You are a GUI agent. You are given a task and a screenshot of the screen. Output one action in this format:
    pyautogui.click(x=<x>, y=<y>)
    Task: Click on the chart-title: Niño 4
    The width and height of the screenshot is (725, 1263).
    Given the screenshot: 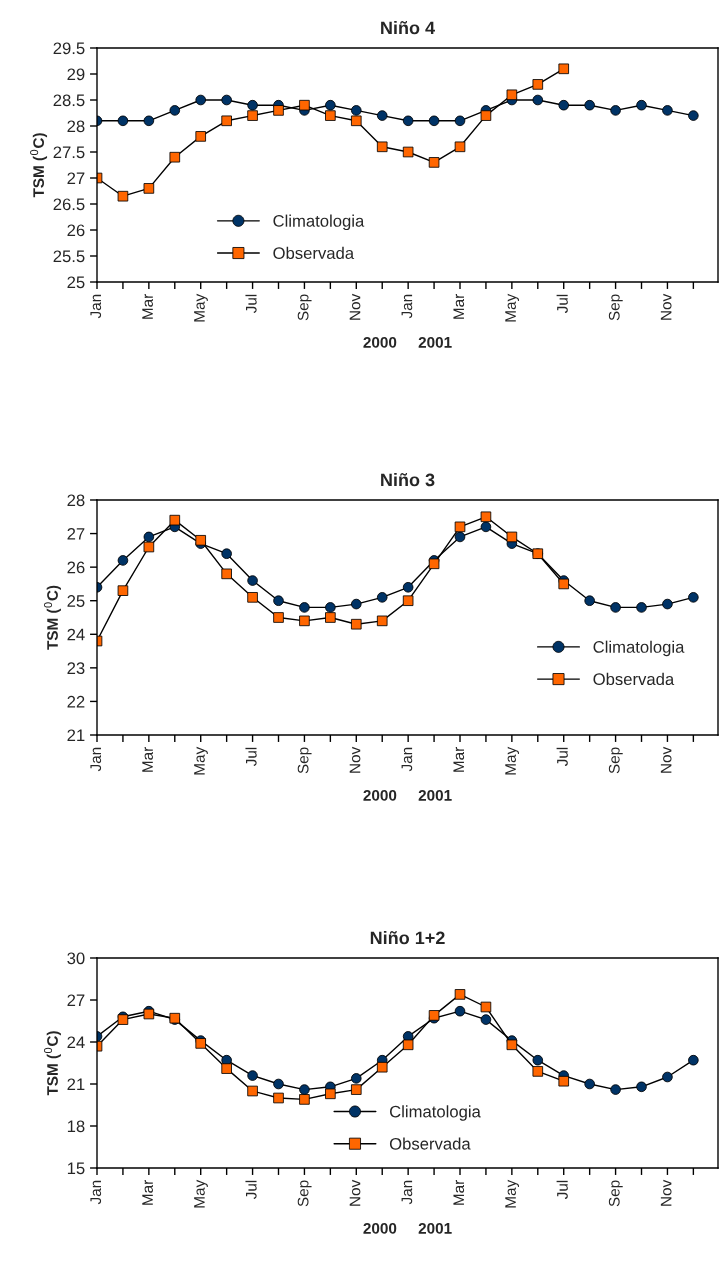 What is the action you would take?
    pyautogui.click(x=408, y=28)
    